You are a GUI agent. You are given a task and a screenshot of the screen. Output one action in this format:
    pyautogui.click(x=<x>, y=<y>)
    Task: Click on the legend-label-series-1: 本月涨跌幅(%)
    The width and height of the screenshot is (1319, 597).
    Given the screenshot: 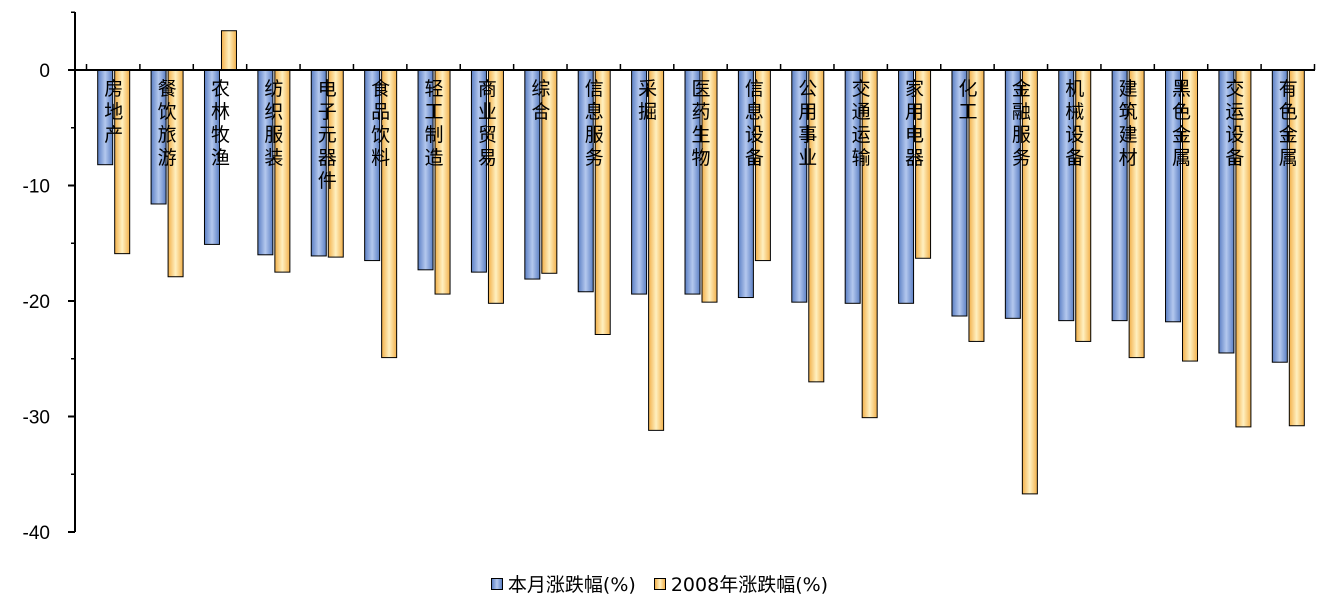 What is the action you would take?
    pyautogui.click(x=571, y=585)
    